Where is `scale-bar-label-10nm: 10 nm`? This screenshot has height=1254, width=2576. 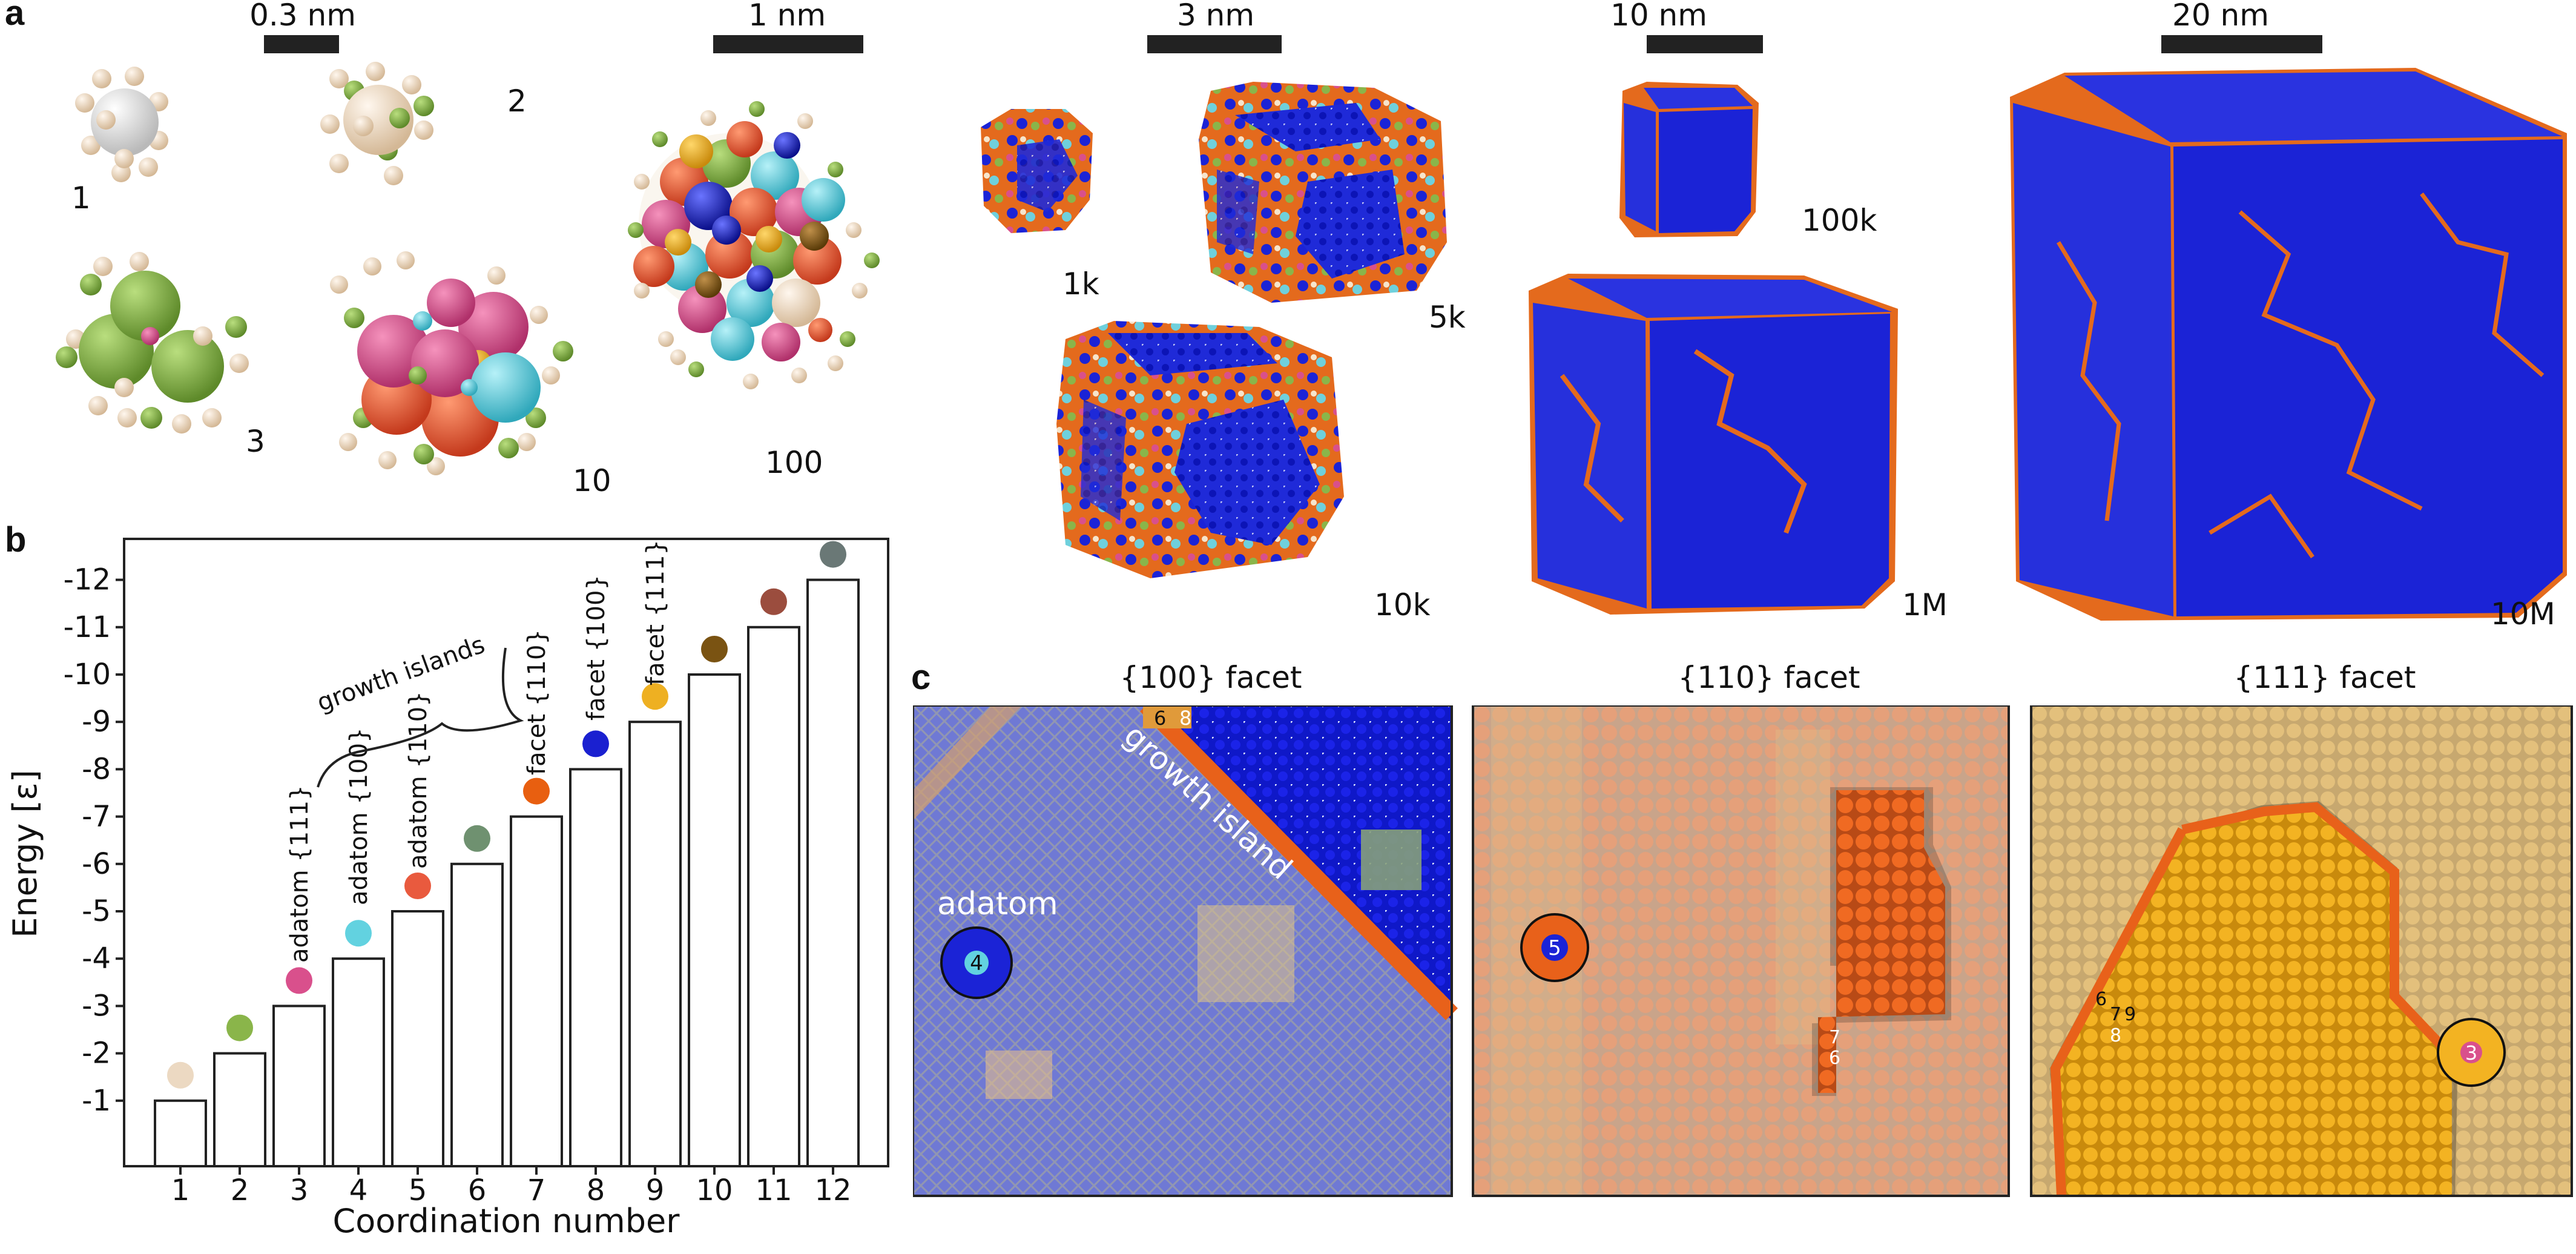
scale-bar-label-10nm: 10 nm is located at coordinates (1658, 16).